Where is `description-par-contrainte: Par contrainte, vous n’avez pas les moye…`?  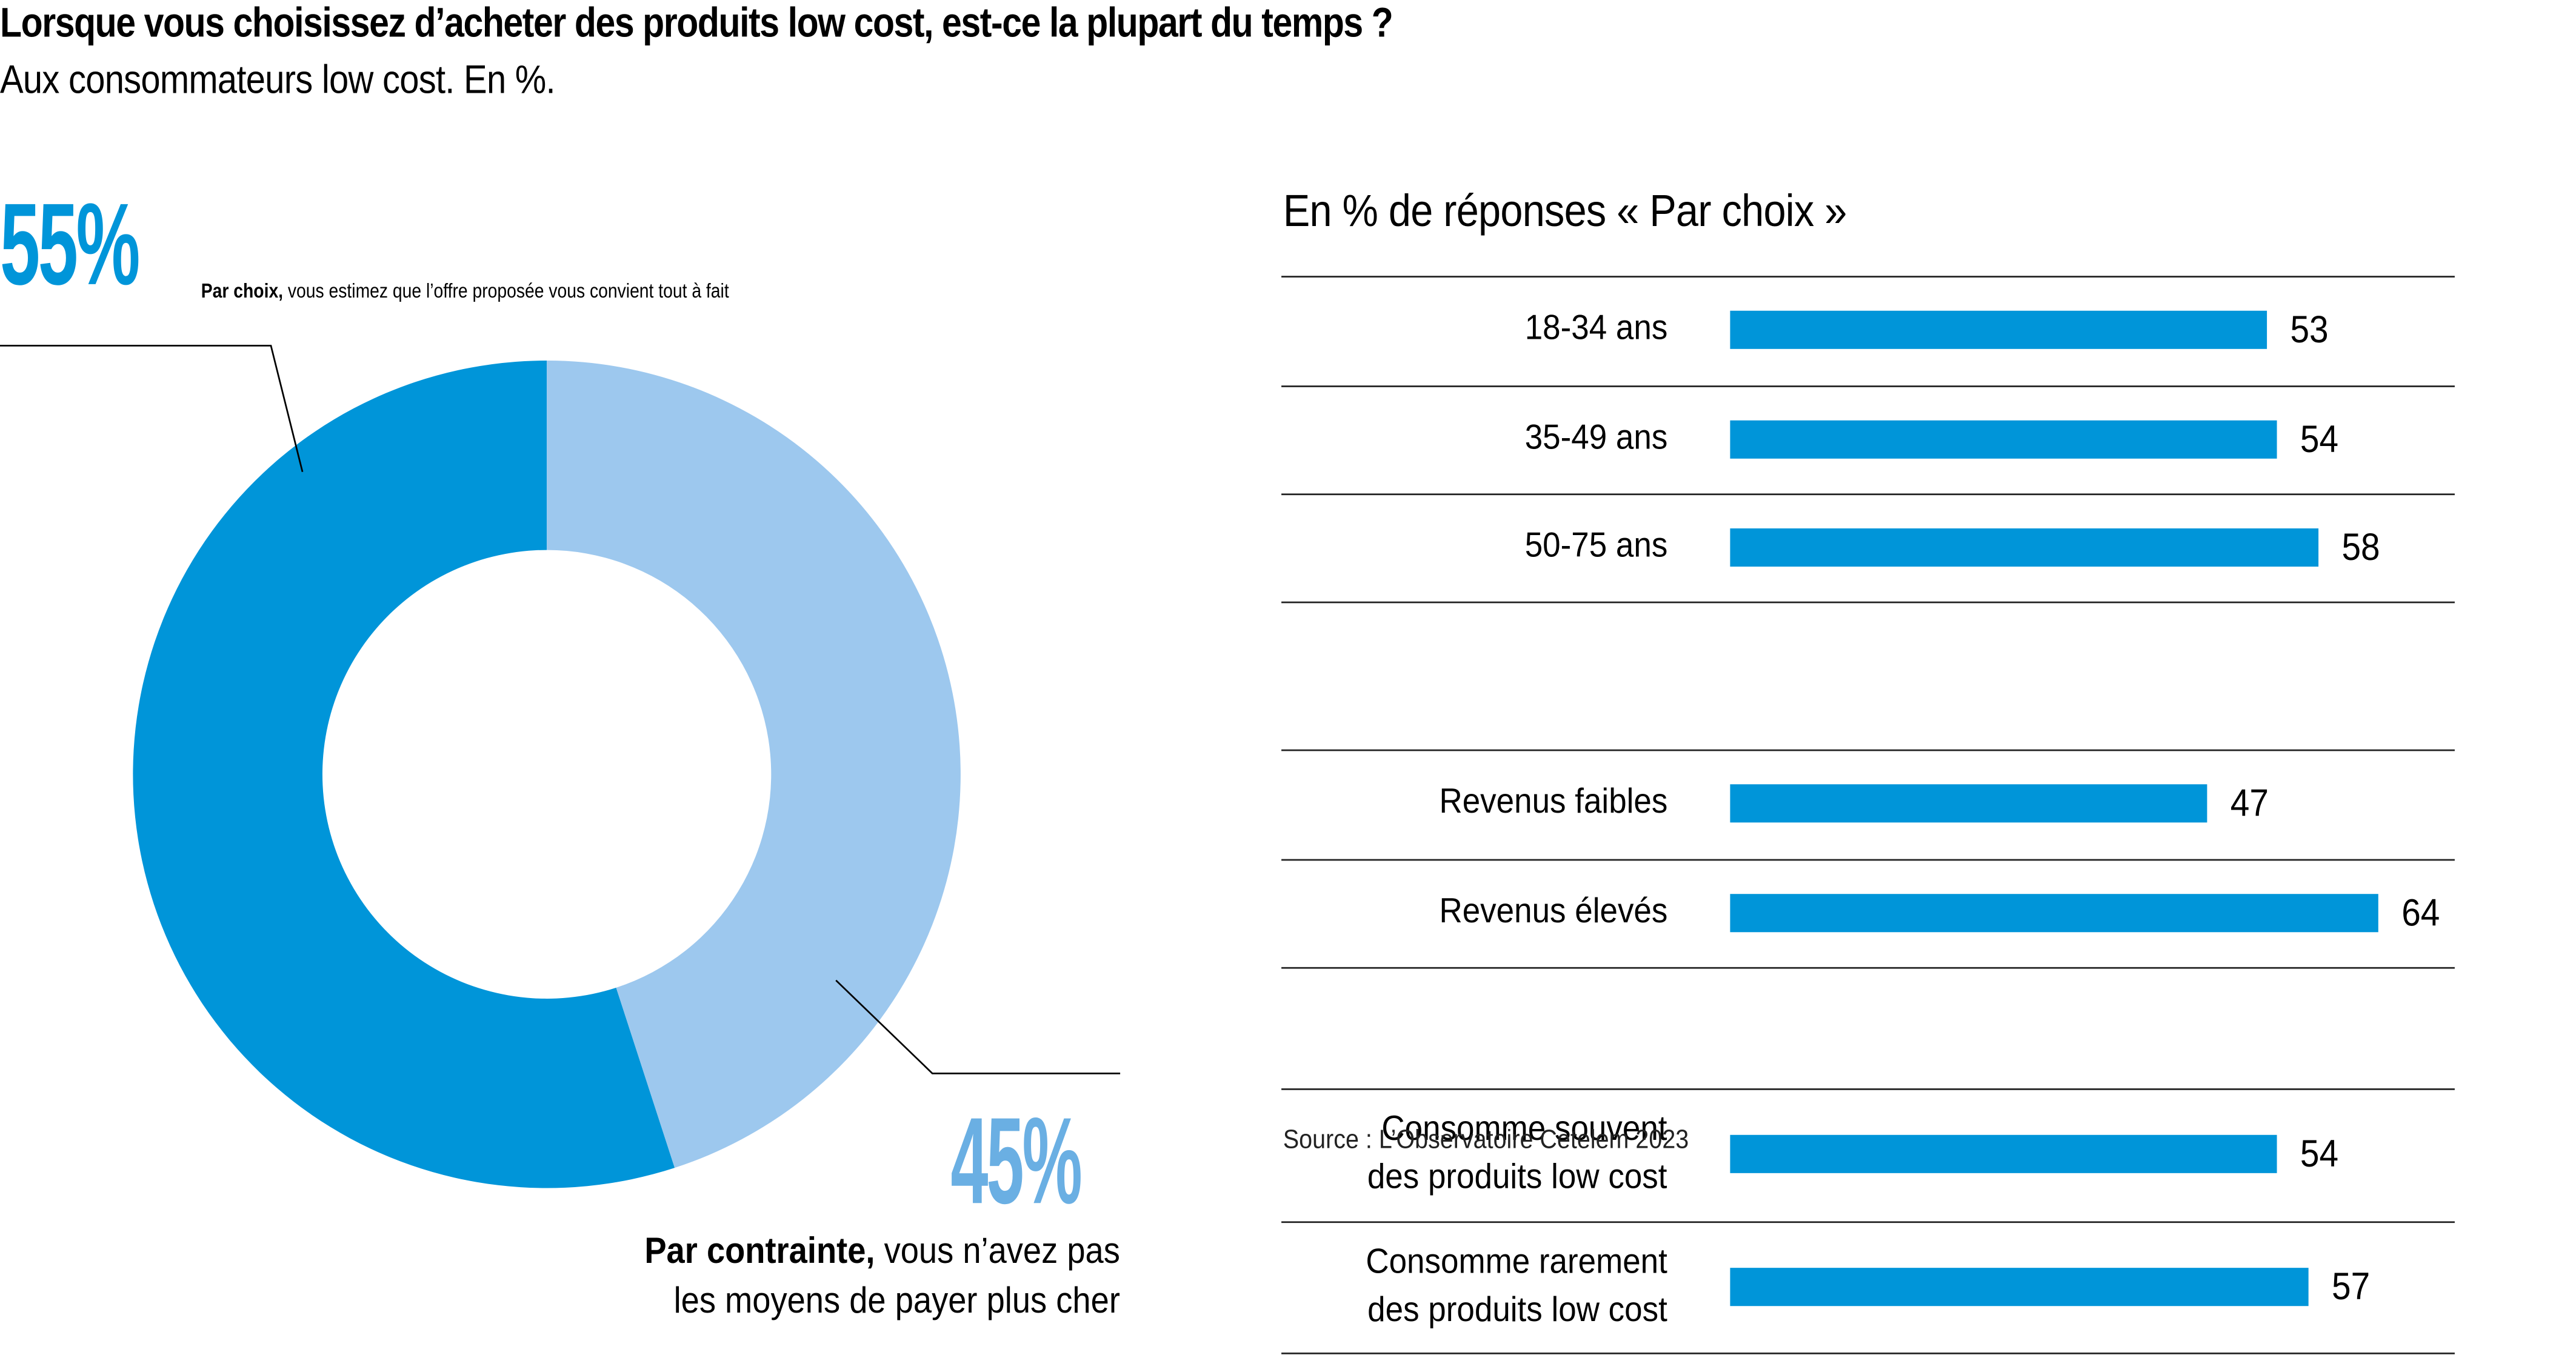
description-par-contrainte: Par contrainte, vous n’avez pas les moye… is located at coordinates (883, 1277).